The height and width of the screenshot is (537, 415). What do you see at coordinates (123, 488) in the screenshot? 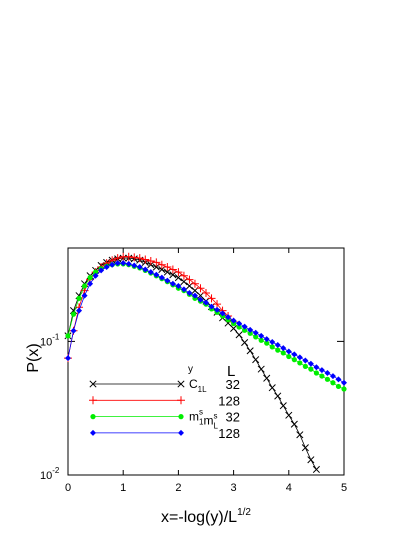
I see `x-tick-label: 1` at bounding box center [123, 488].